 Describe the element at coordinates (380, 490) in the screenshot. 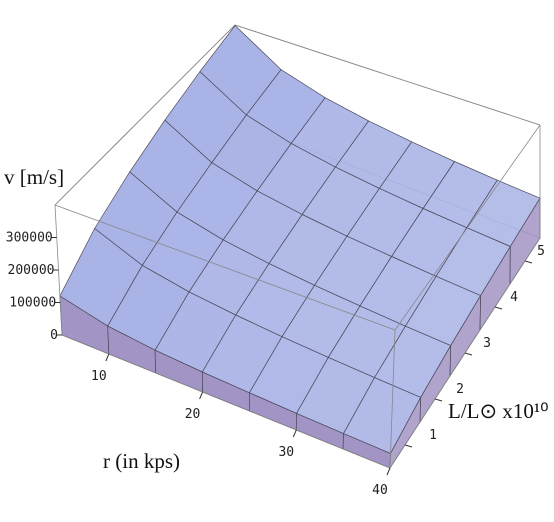

I see `x-tick-label: 40` at that location.